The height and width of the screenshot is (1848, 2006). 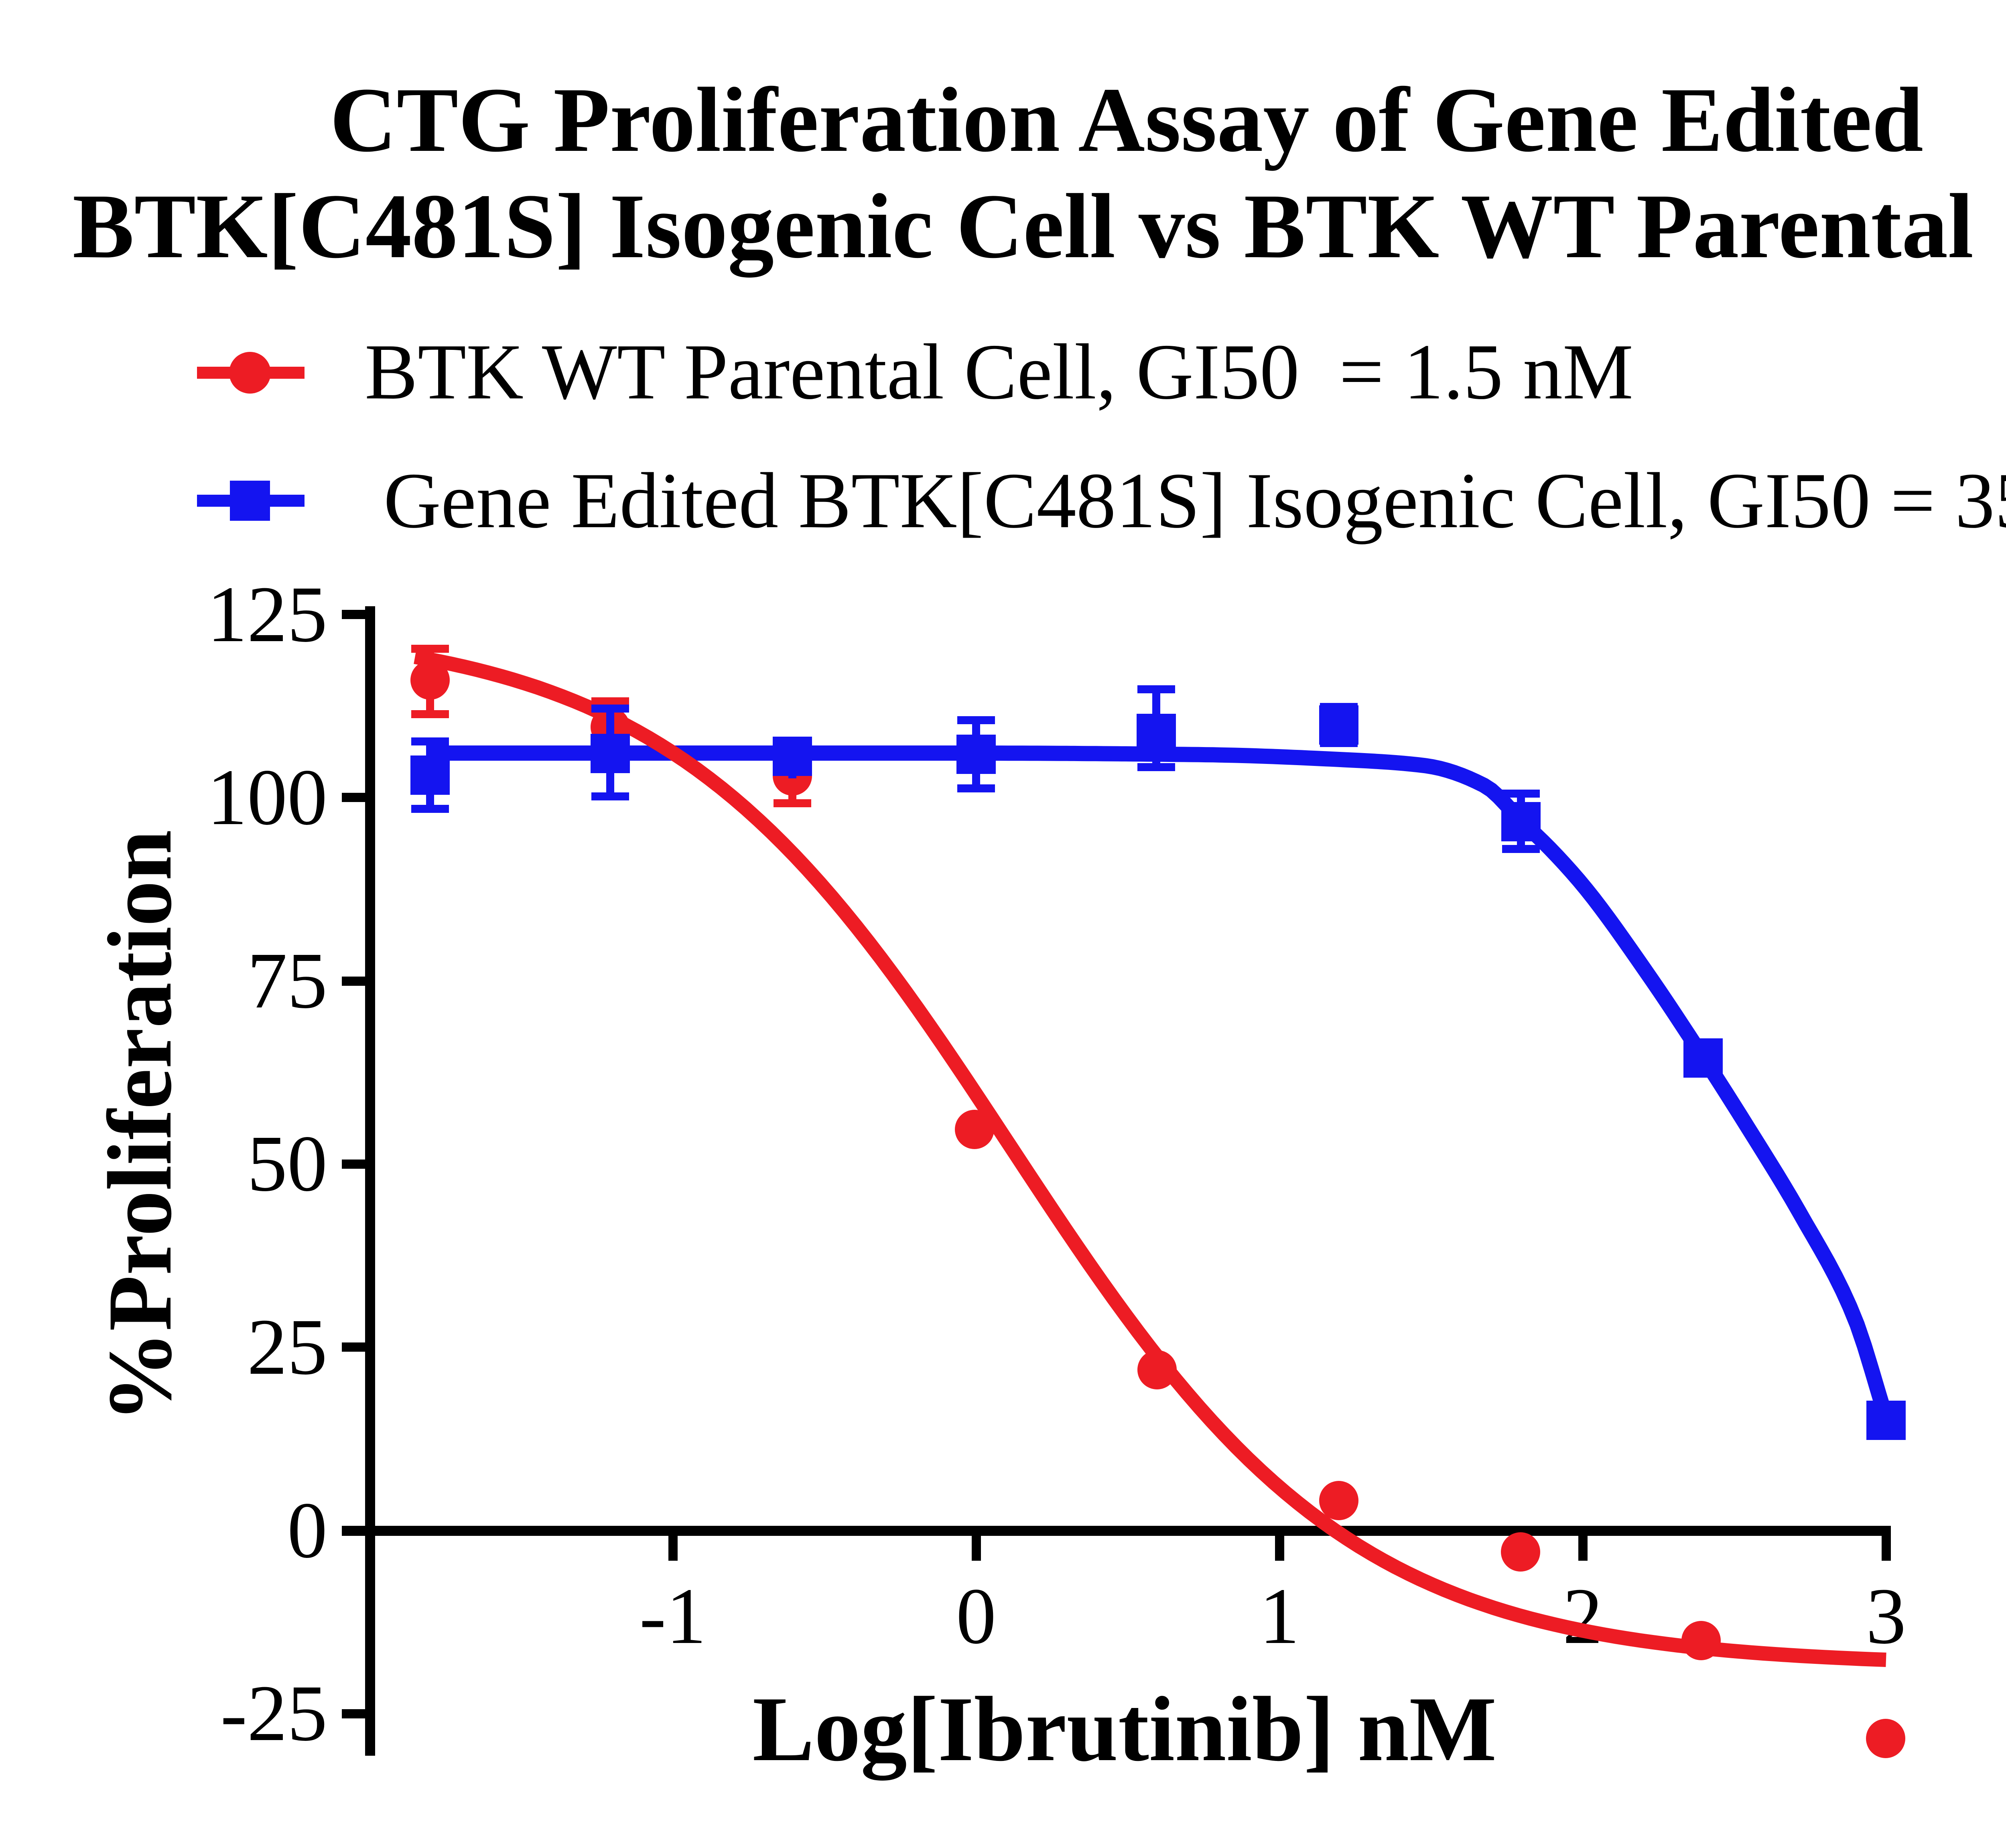 I want to click on svg-text: 25, so click(x=287, y=1347).